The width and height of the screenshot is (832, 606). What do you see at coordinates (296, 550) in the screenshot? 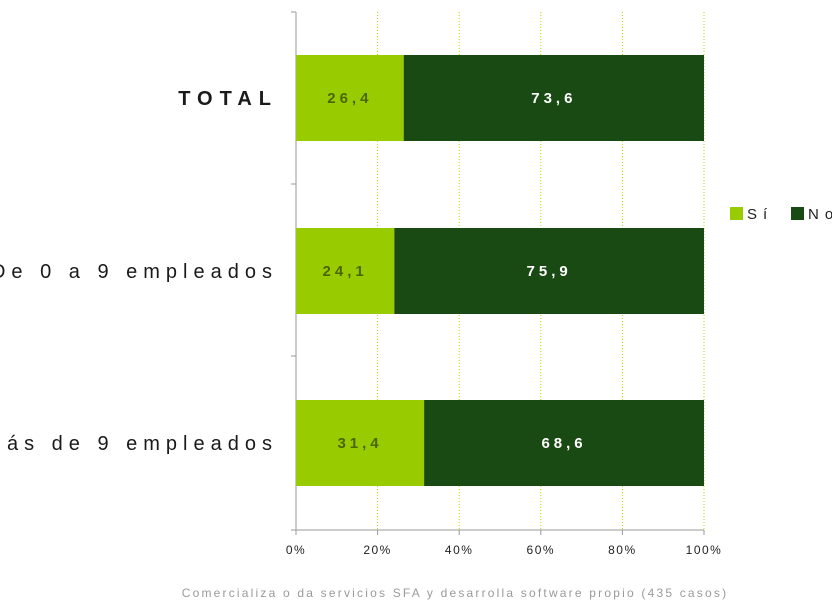
I see `x-tick-label: 0%` at bounding box center [296, 550].